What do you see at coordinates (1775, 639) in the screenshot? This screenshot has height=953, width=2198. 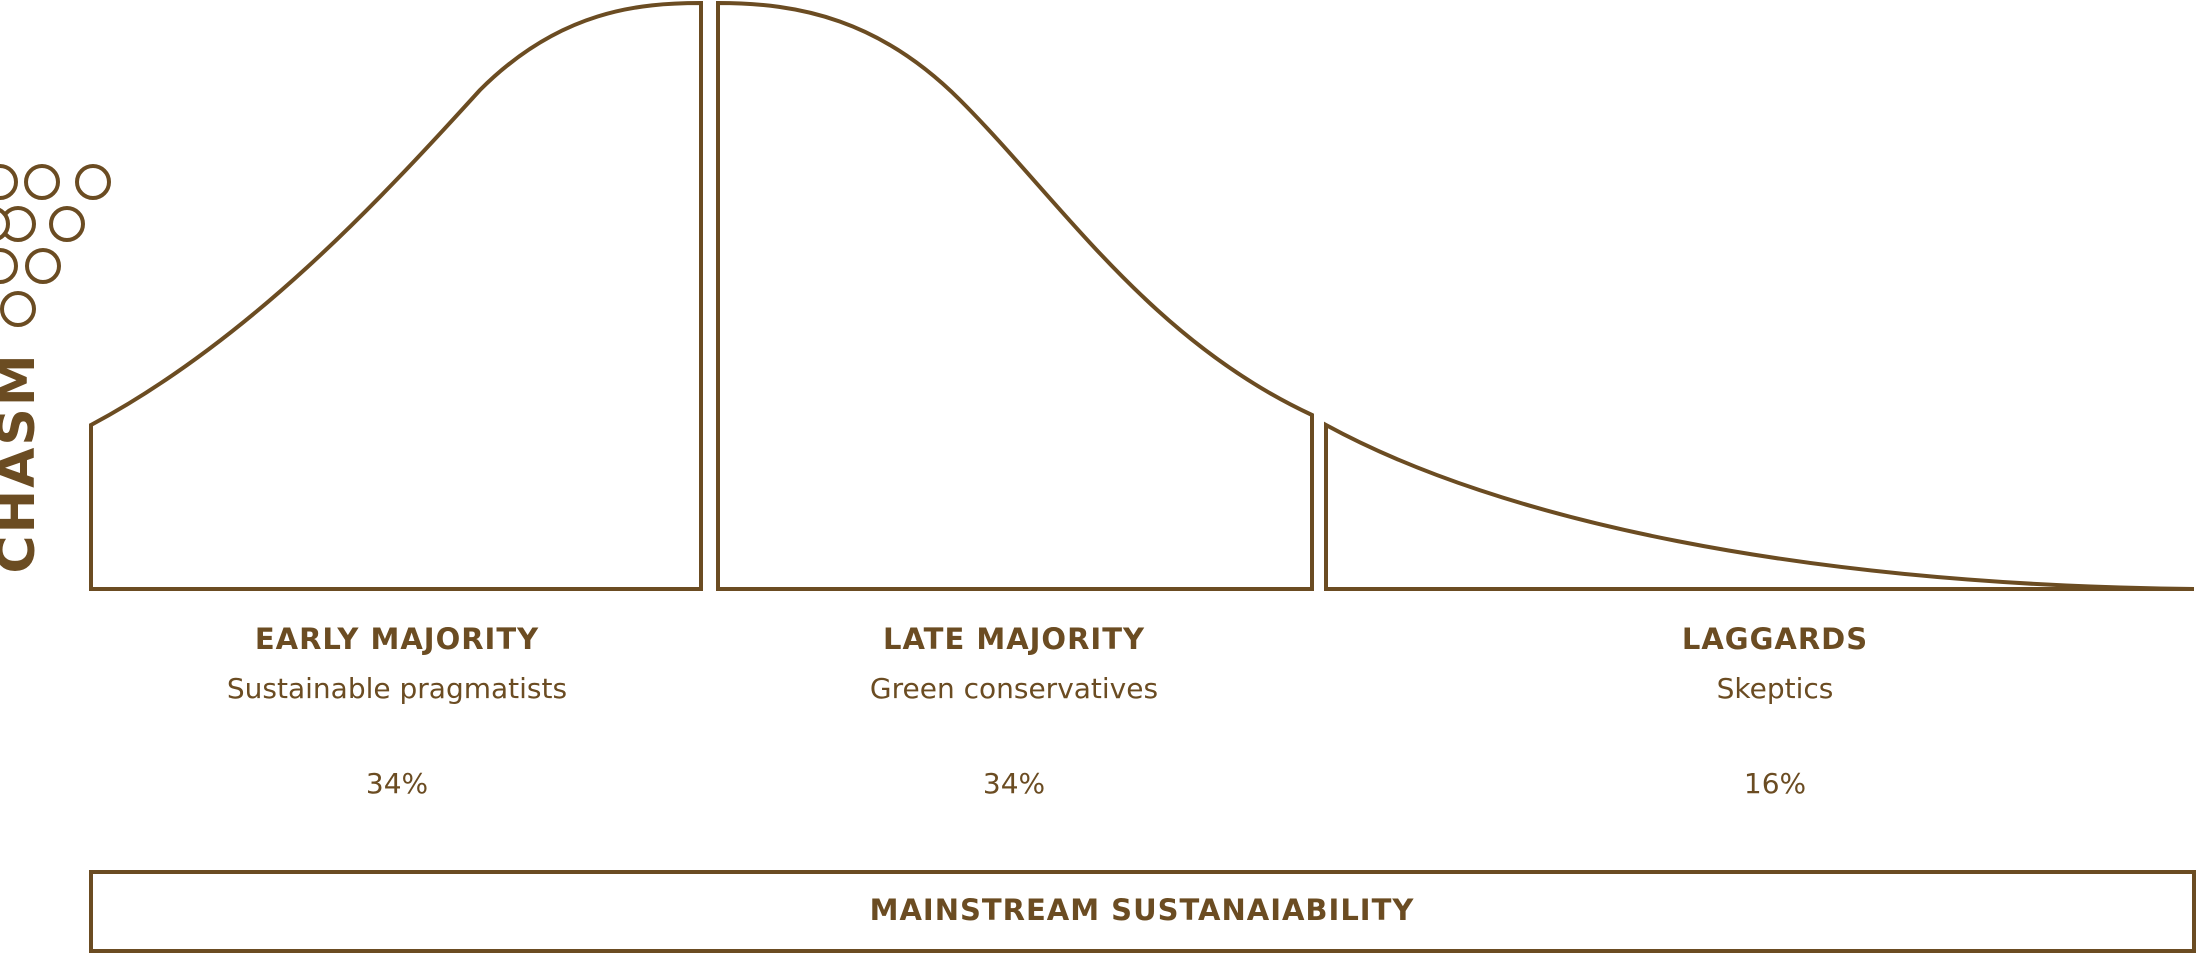 I see `segment-title: LAGGARDS` at bounding box center [1775, 639].